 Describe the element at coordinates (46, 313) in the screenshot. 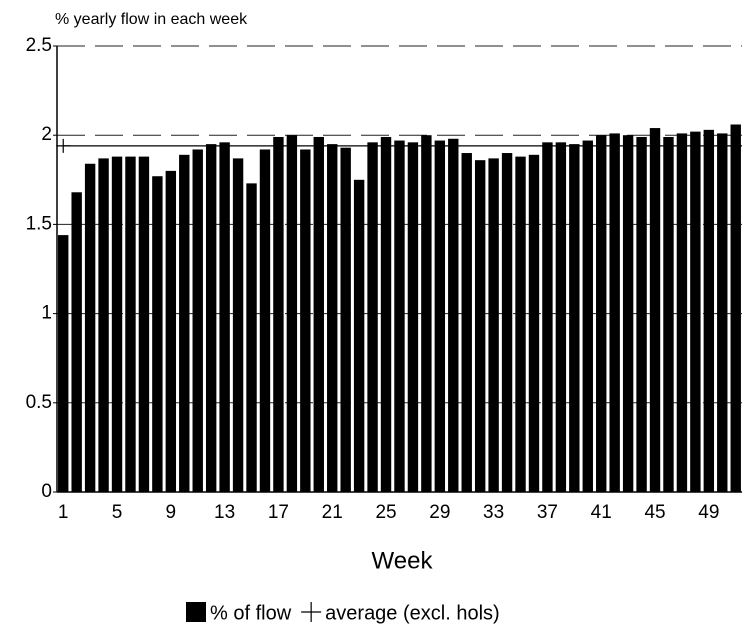

I see `y-tick-label: 1` at that location.